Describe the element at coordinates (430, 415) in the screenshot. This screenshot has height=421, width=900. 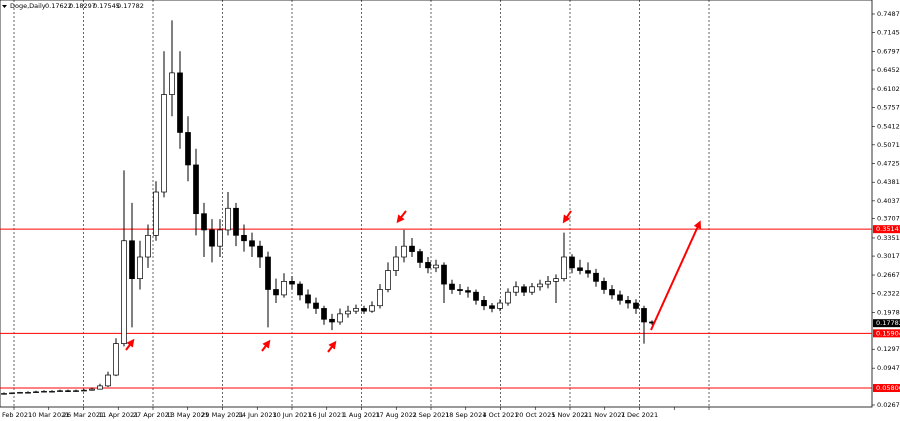
I see `x-tick-label: 2 Sep 2021` at that location.